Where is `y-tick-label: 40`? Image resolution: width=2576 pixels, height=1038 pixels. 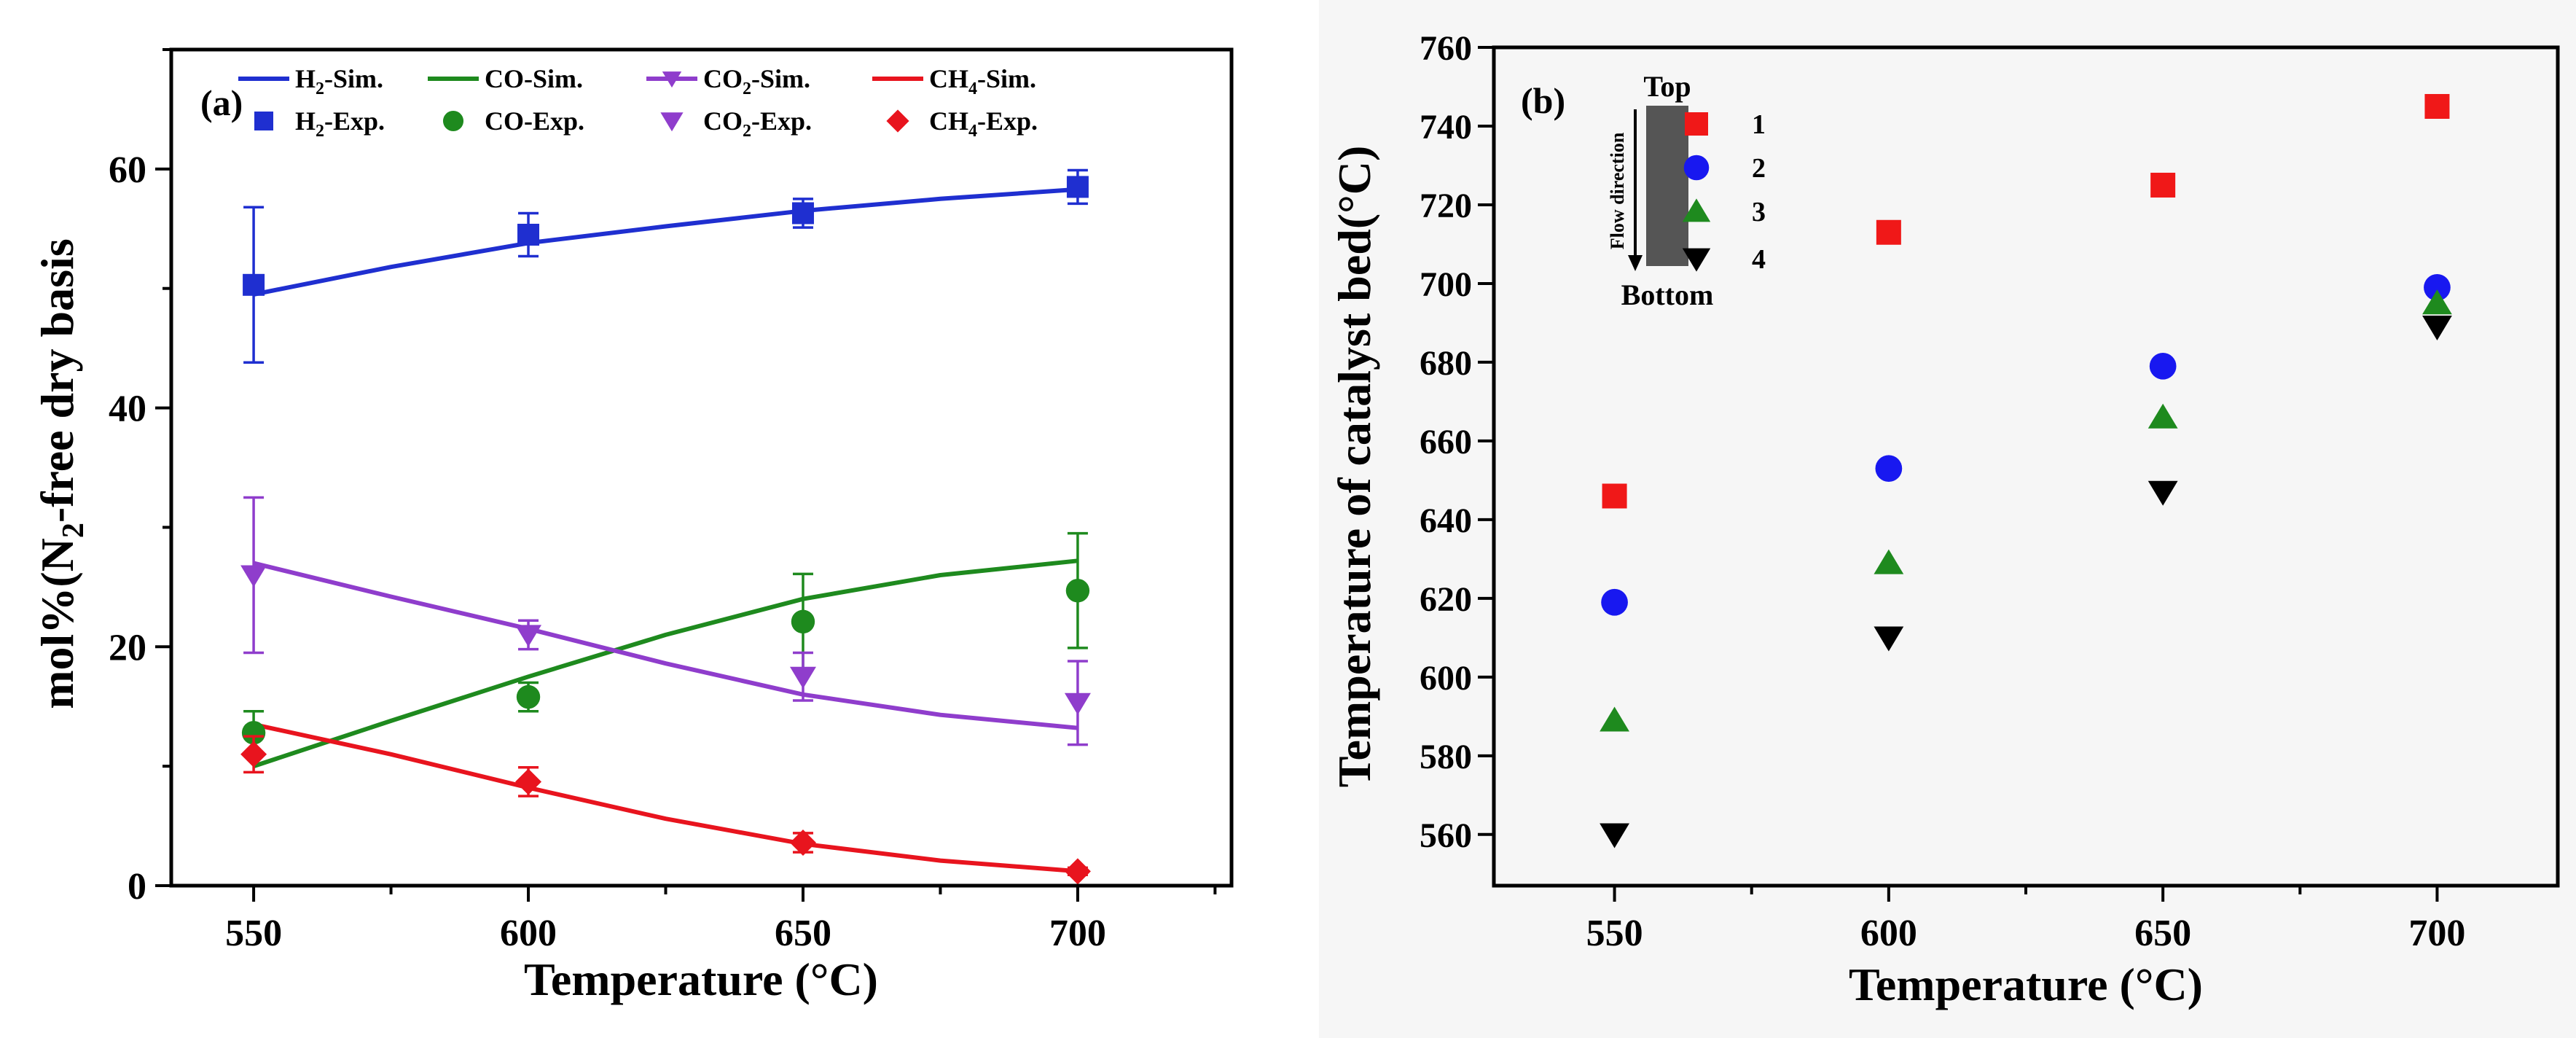
y-tick-label: 40 is located at coordinates (127, 410).